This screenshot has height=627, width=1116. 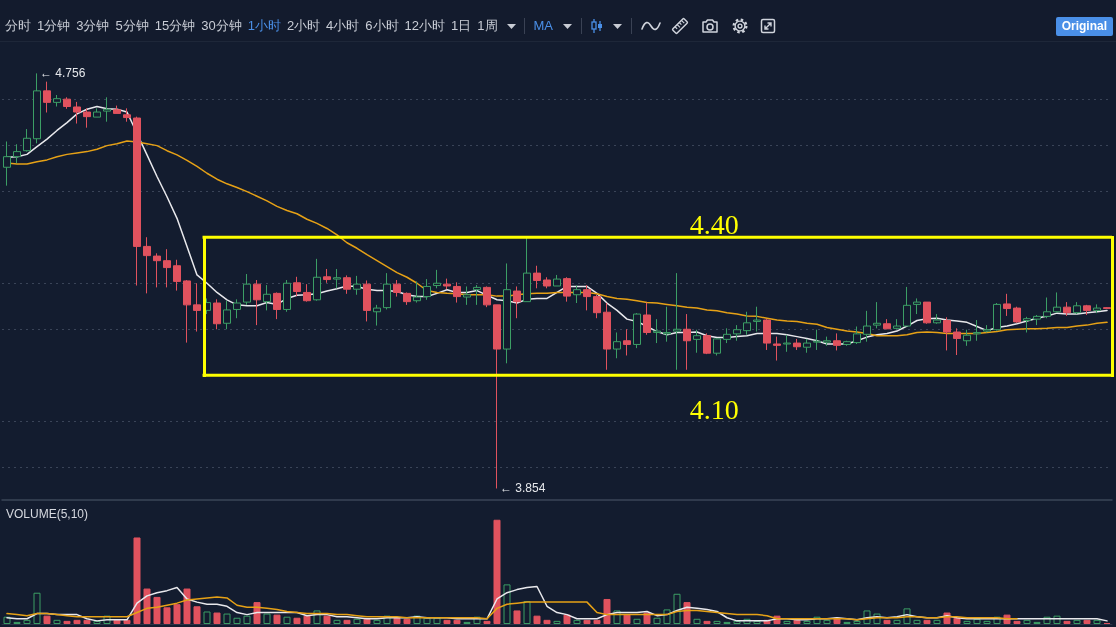 What do you see at coordinates (175, 26) in the screenshot?
I see `text: 15分钟` at bounding box center [175, 26].